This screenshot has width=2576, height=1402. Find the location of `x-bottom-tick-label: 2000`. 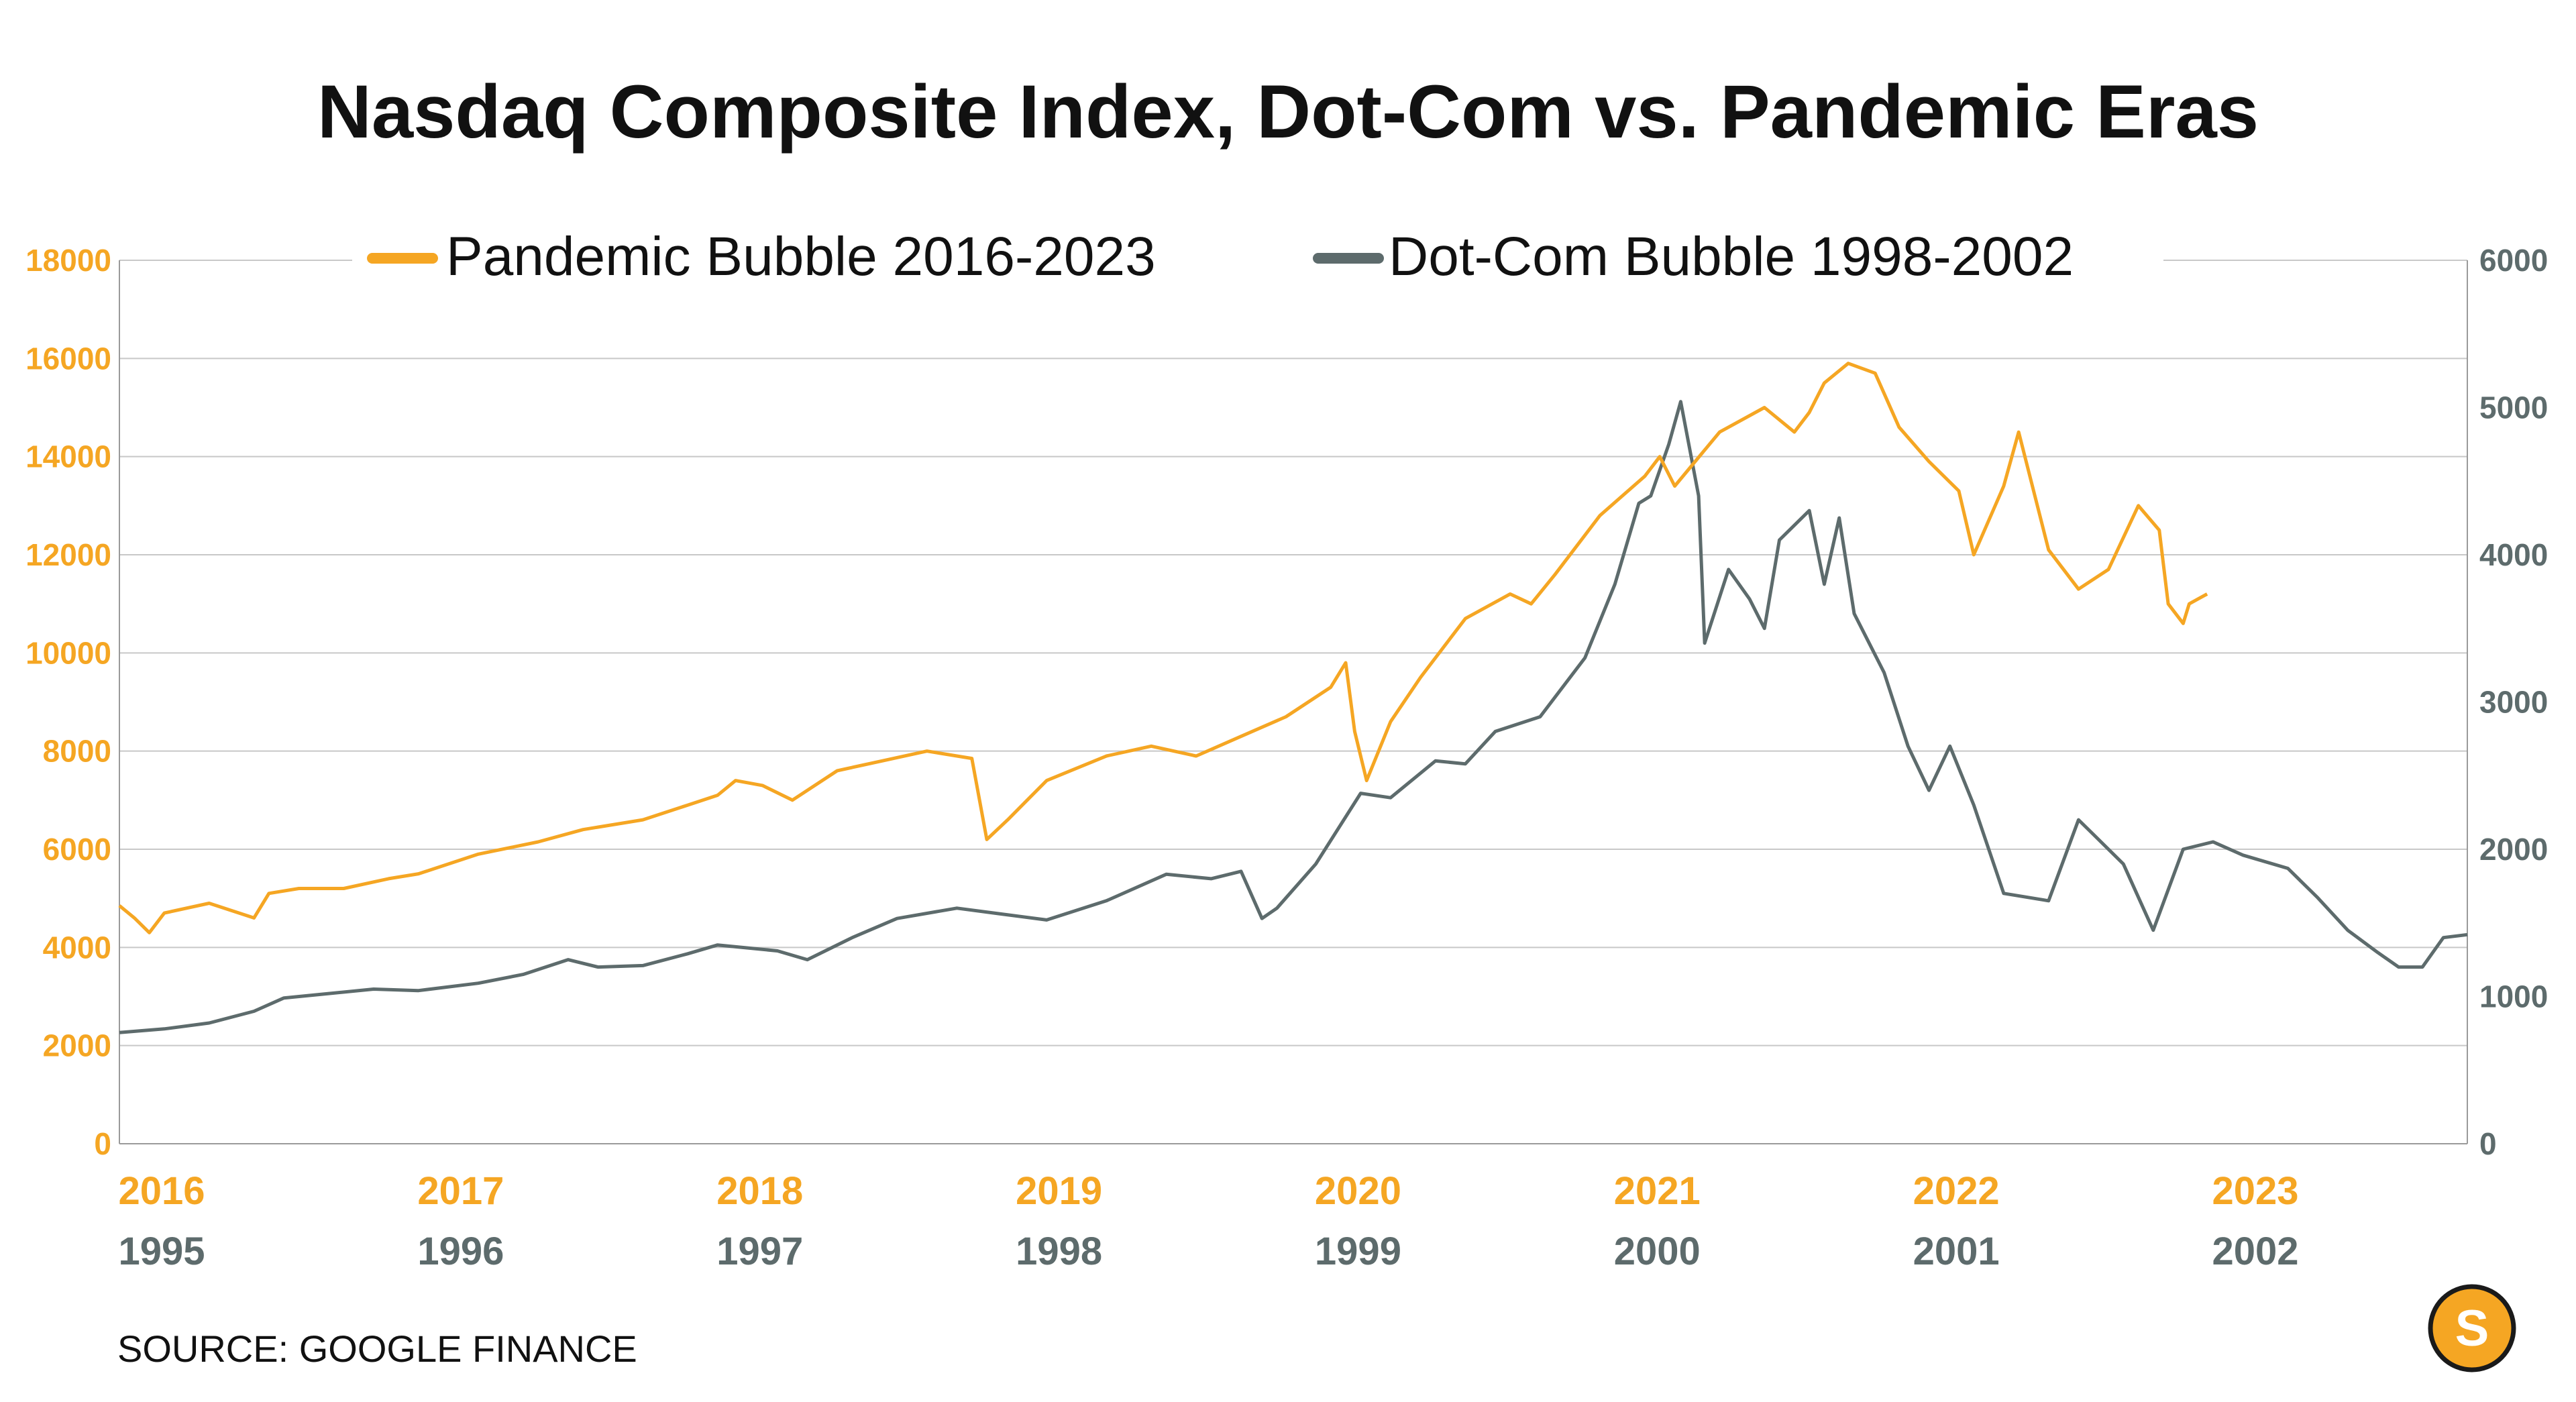

x-bottom-tick-label: 2000 is located at coordinates (1657, 1252).